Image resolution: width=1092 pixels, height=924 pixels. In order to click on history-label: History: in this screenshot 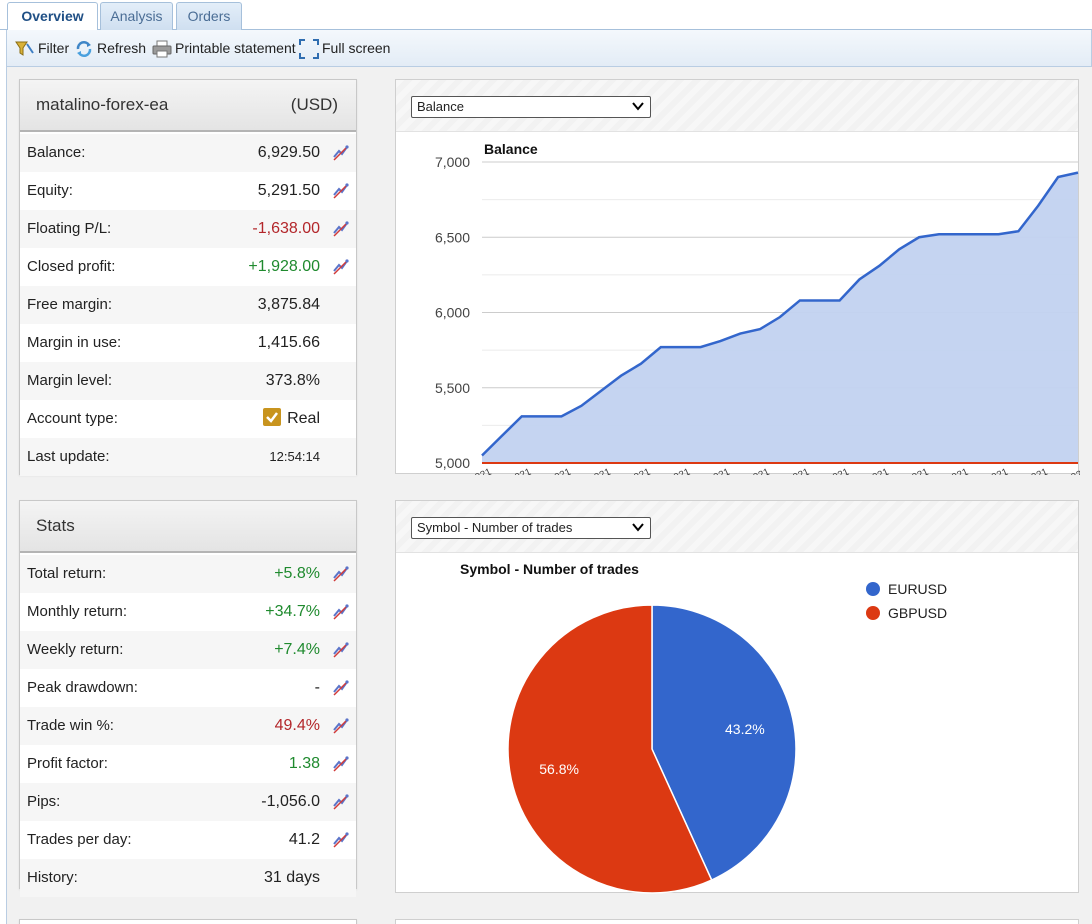, I will do `click(52, 877)`.